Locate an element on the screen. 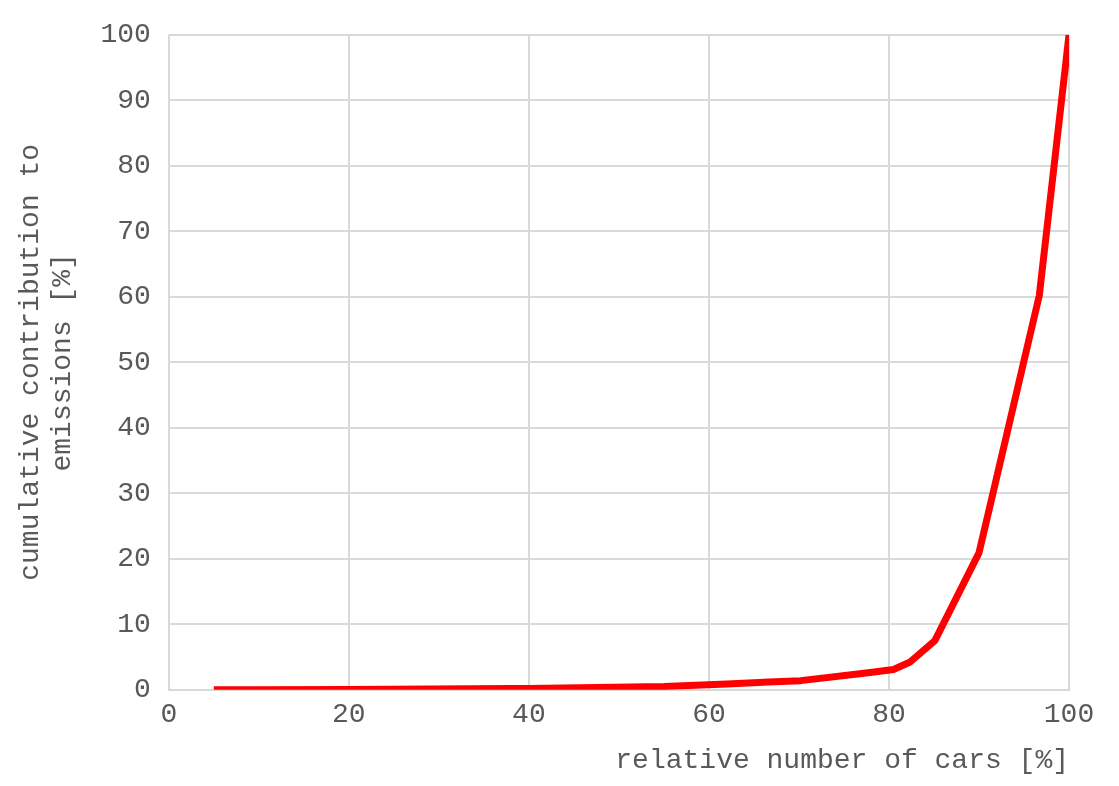  y-tick-label: 60 is located at coordinates (134, 297).